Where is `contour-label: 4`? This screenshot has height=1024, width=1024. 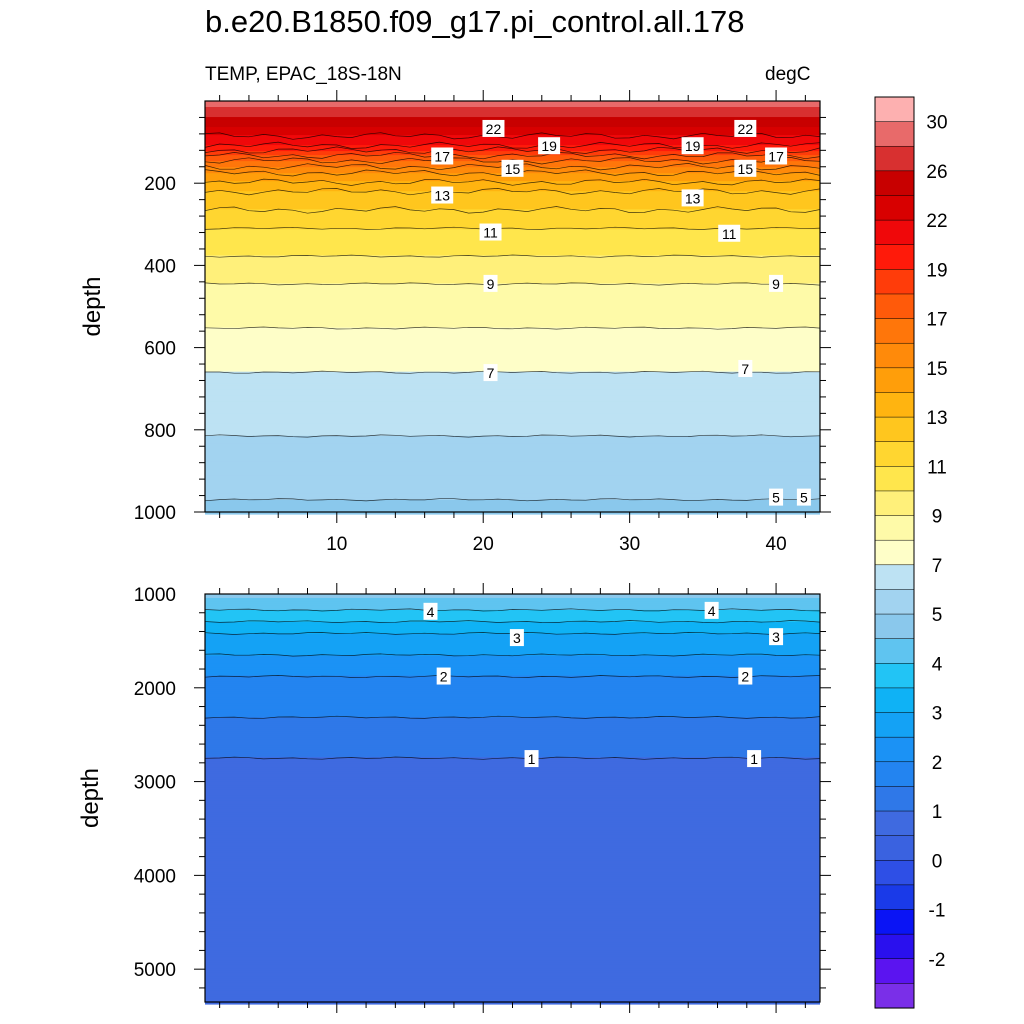 contour-label: 4 is located at coordinates (712, 611).